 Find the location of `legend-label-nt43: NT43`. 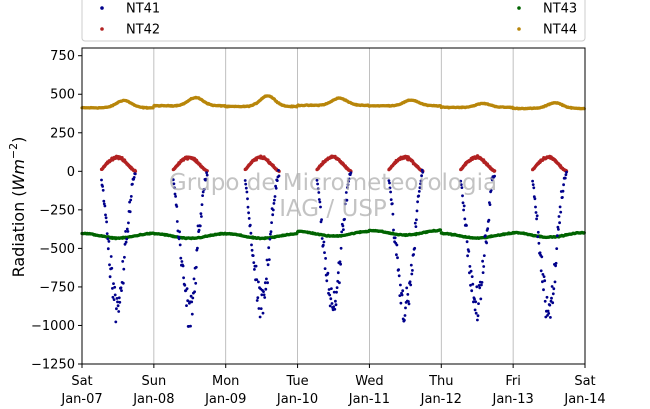

legend-label-nt43: NT43 is located at coordinates (560, 9).